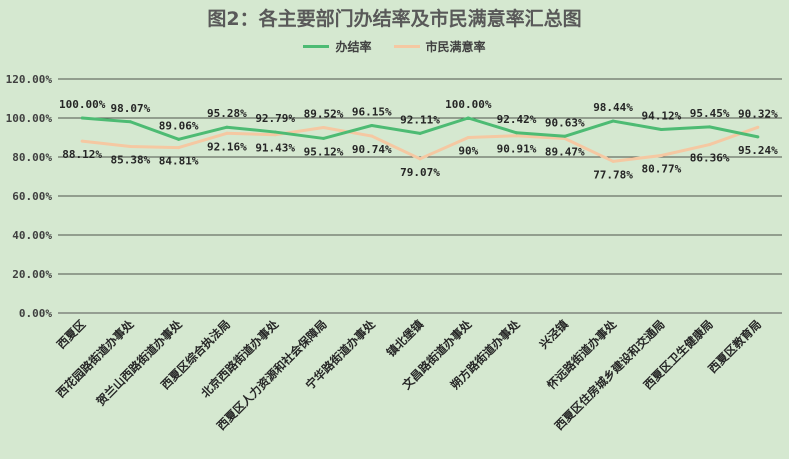  I want to click on chart-title: 图2：各主要部门办结率及市民满意率汇总图, so click(394, 19).